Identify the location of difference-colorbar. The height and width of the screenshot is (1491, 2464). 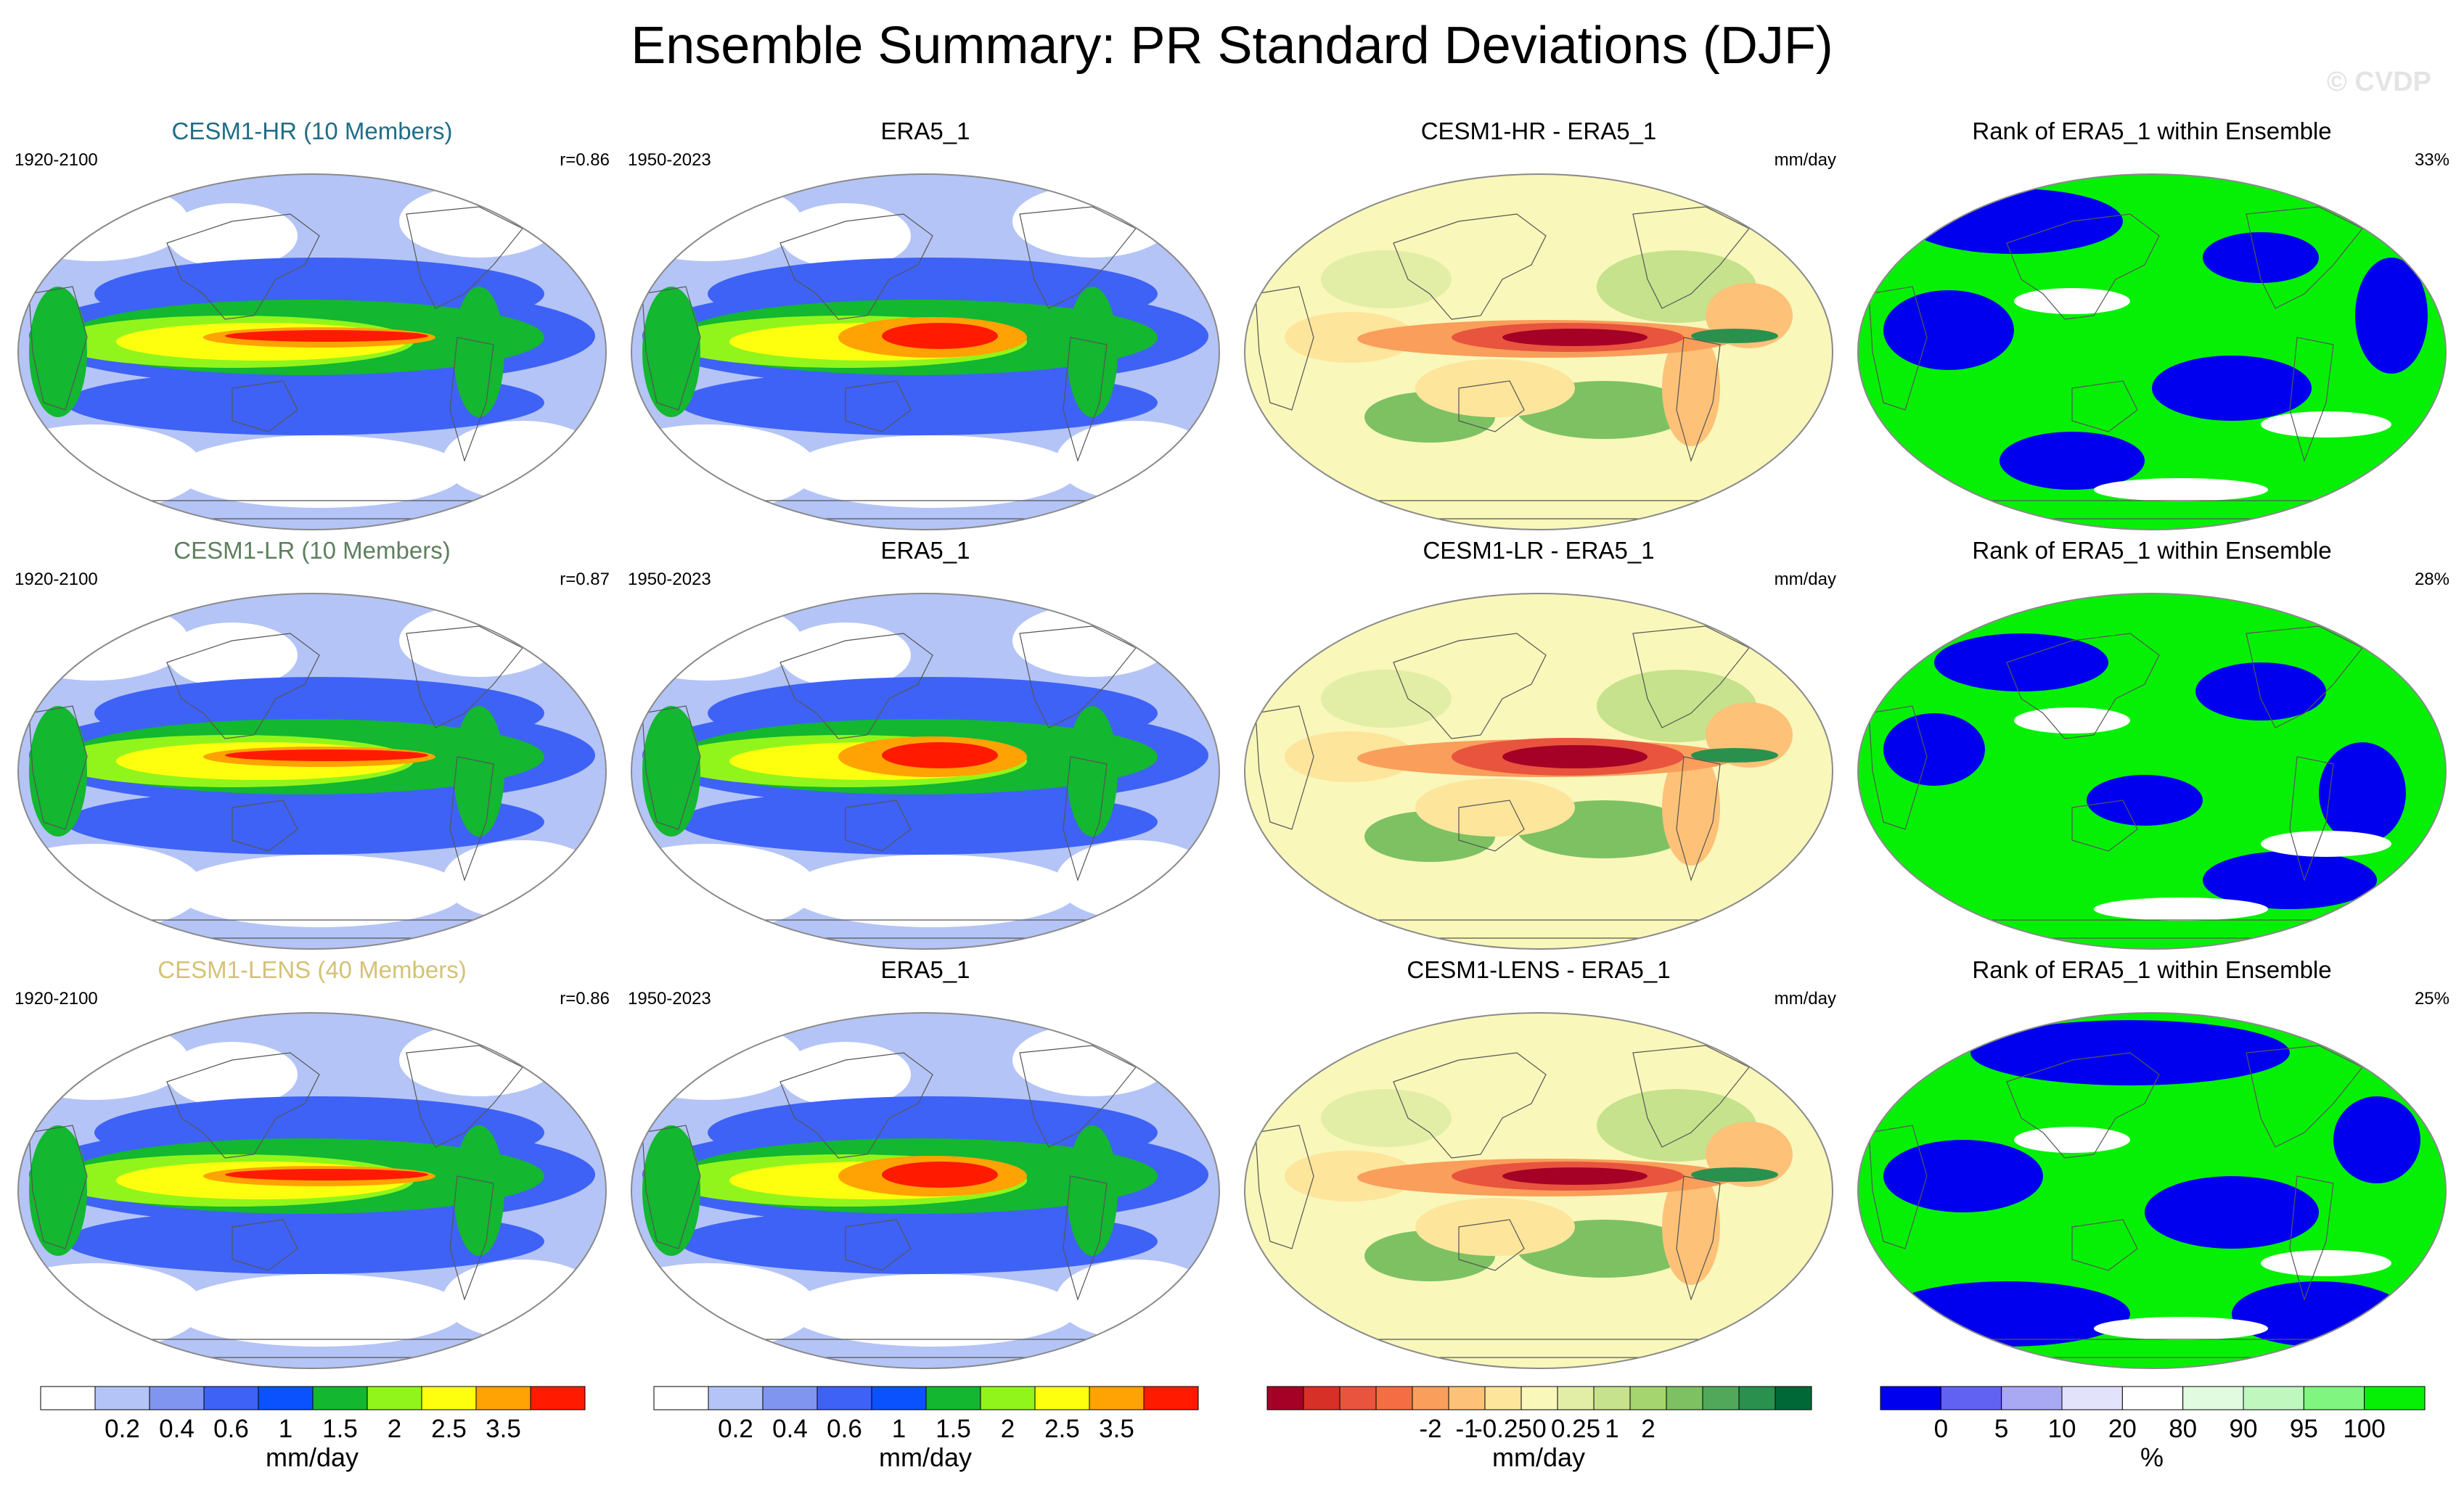
(1539, 1398).